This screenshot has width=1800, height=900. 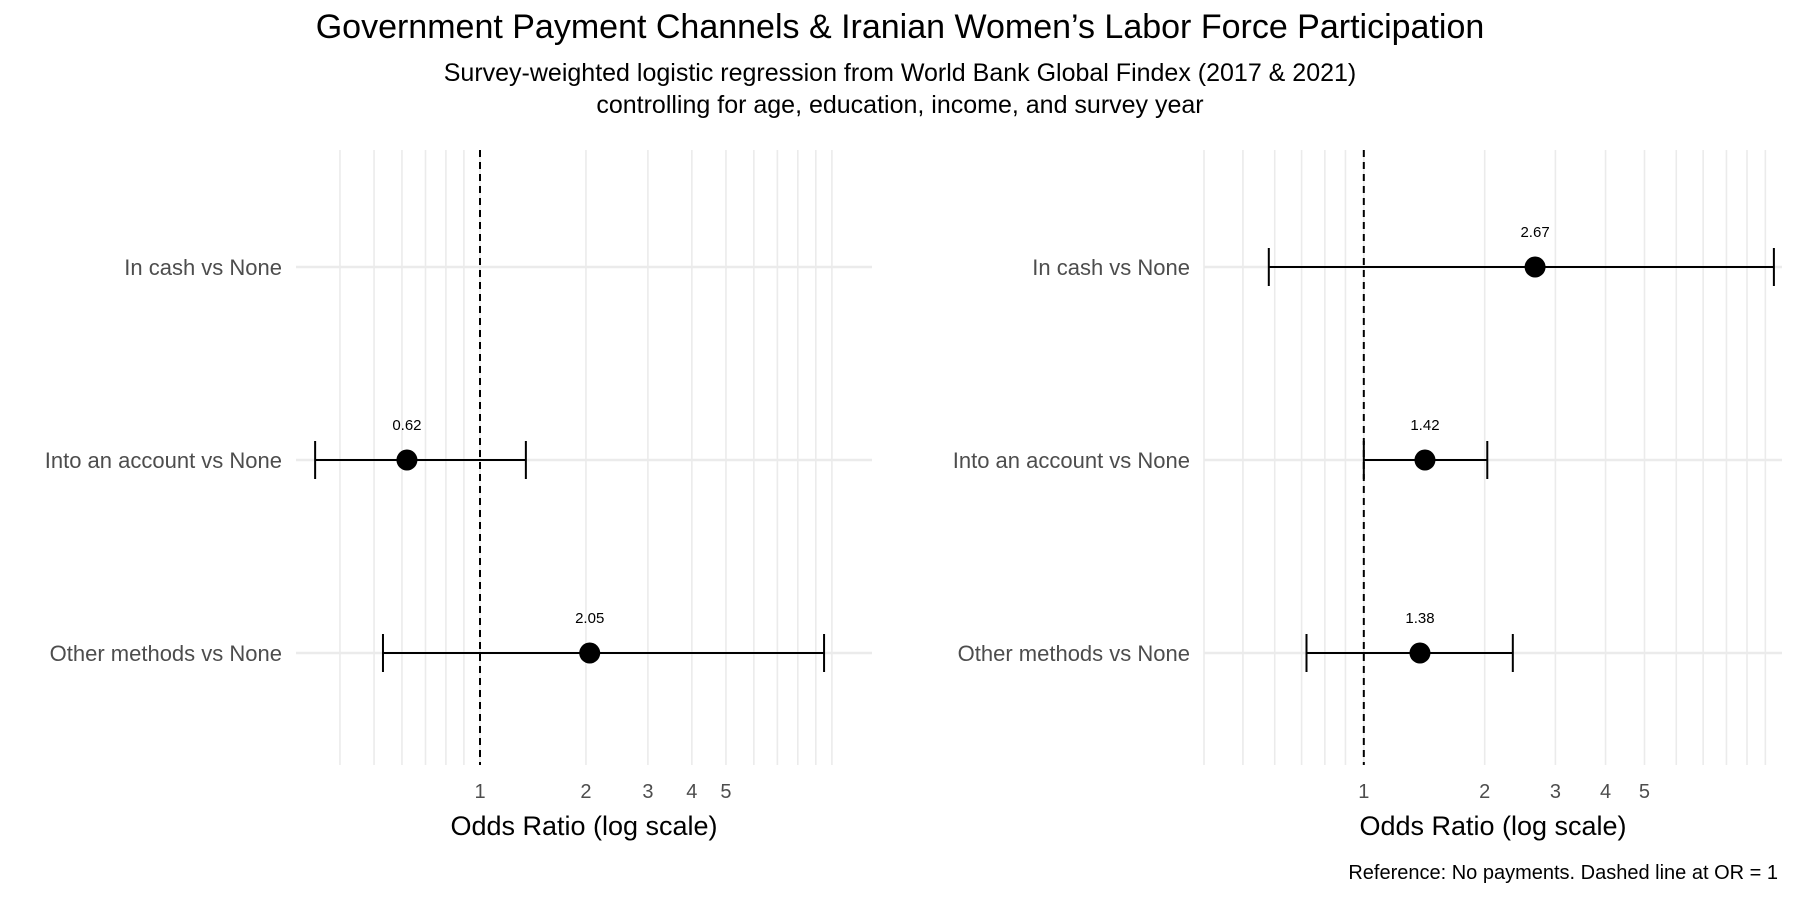 What do you see at coordinates (406, 425) in the screenshot?
I see `data-label: 0.62` at bounding box center [406, 425].